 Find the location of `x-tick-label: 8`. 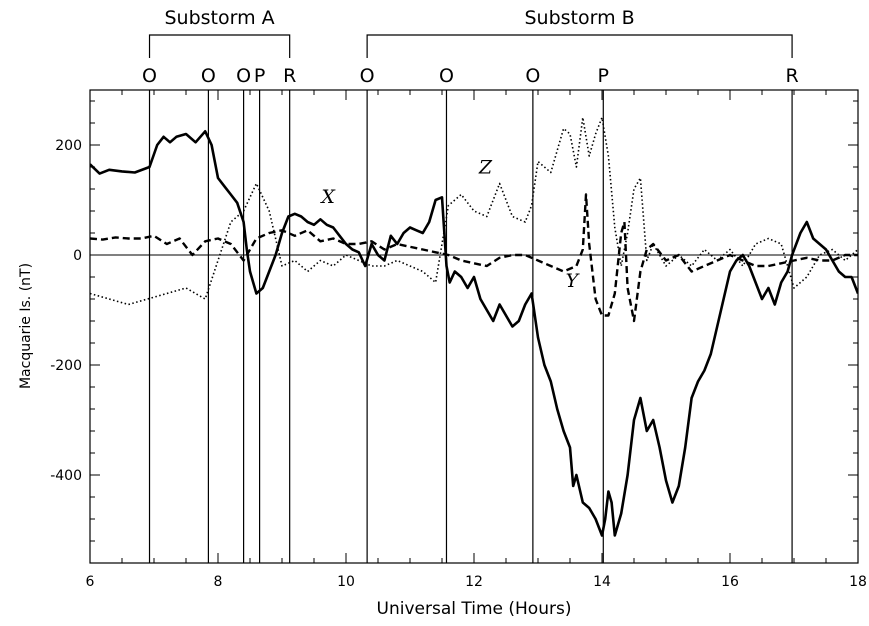

x-tick-label: 8 is located at coordinates (218, 582).